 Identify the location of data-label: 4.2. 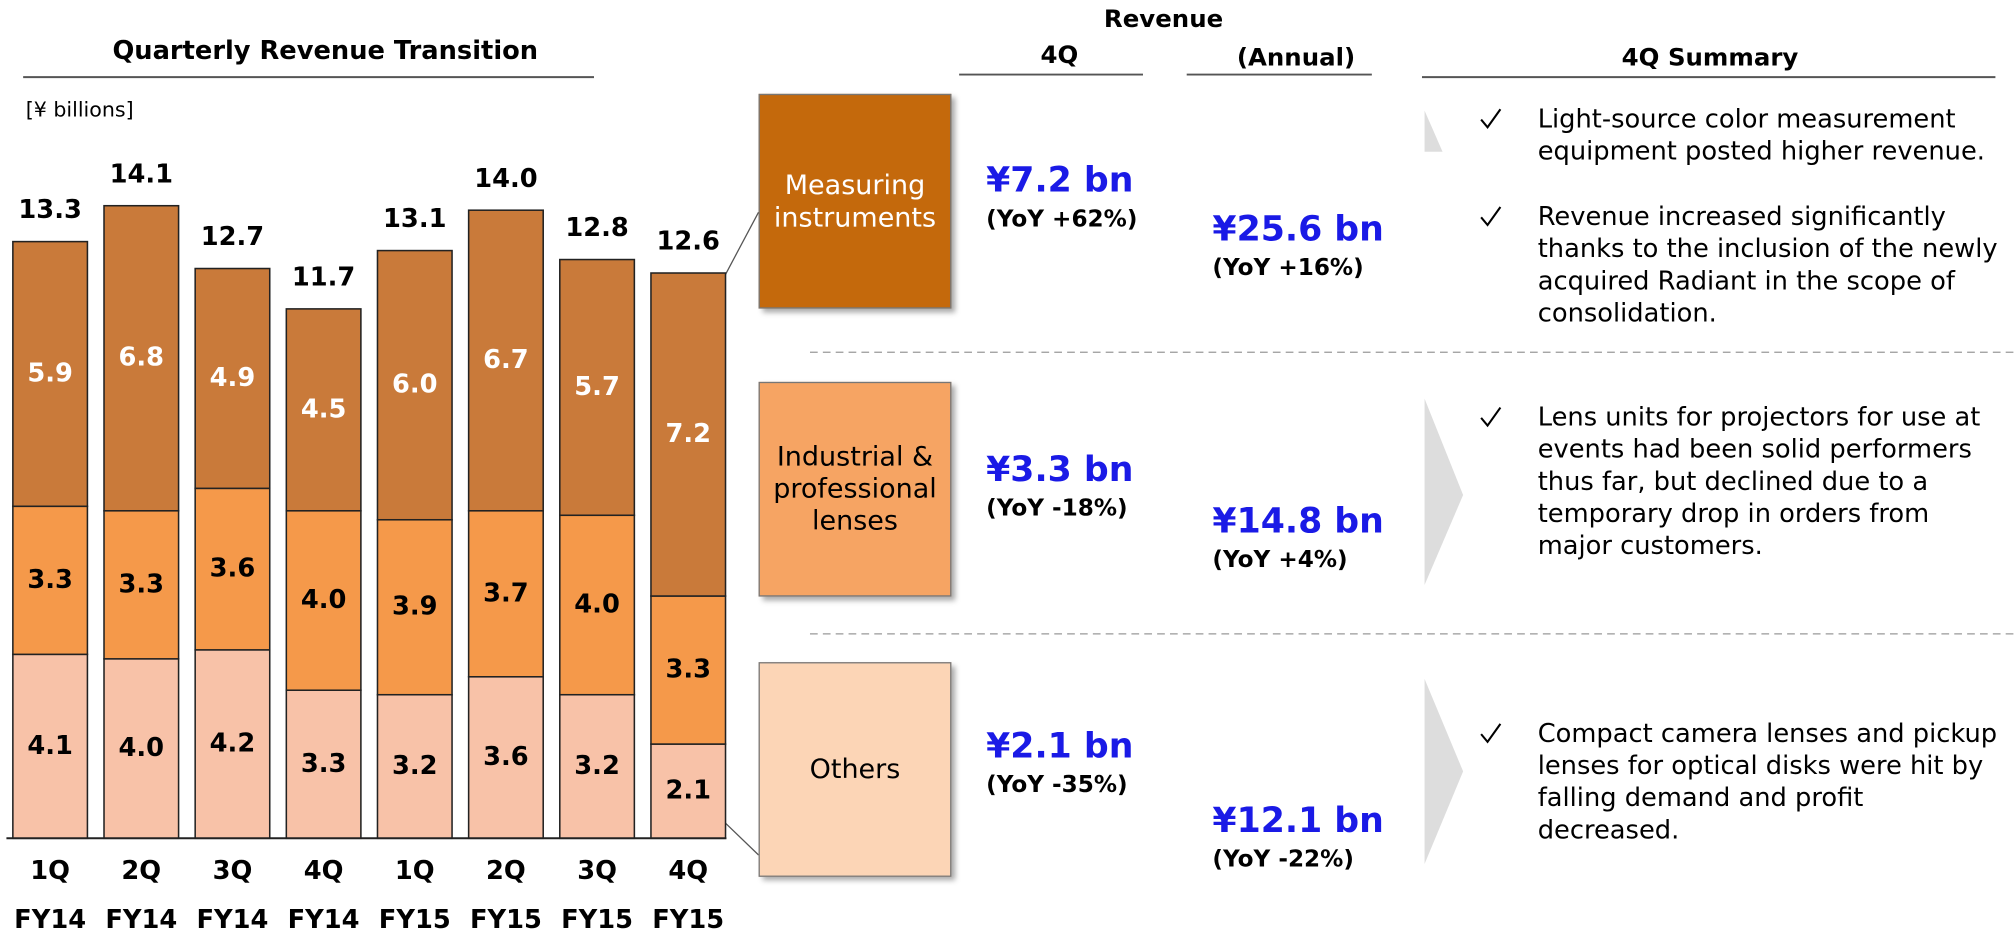
(233, 744).